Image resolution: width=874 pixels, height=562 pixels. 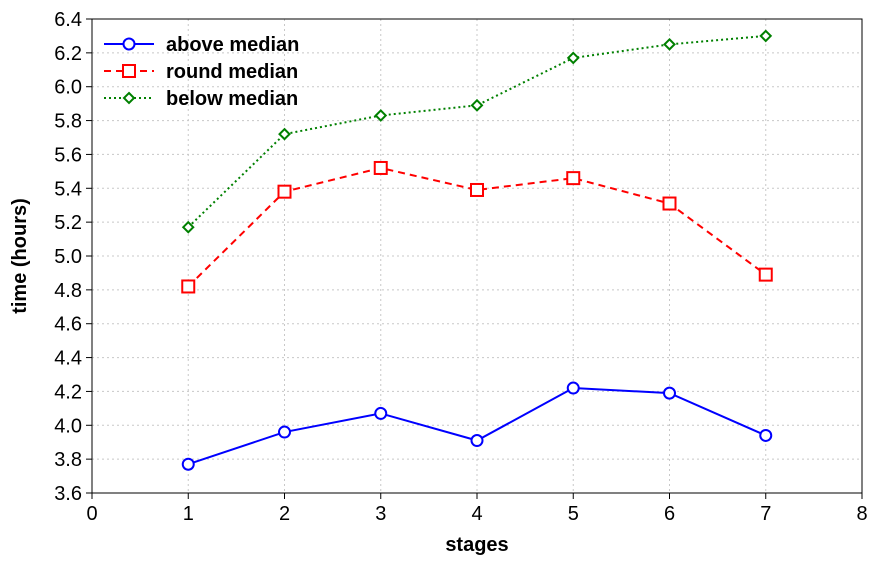 What do you see at coordinates (232, 72) in the screenshot?
I see `legend-label: round median` at bounding box center [232, 72].